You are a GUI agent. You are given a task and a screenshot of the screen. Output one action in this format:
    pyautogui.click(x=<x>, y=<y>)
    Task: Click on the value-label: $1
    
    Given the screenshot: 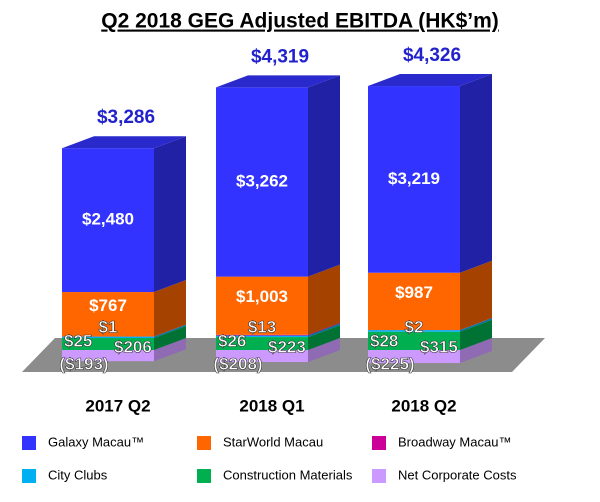 What is the action you would take?
    pyautogui.click(x=108, y=326)
    